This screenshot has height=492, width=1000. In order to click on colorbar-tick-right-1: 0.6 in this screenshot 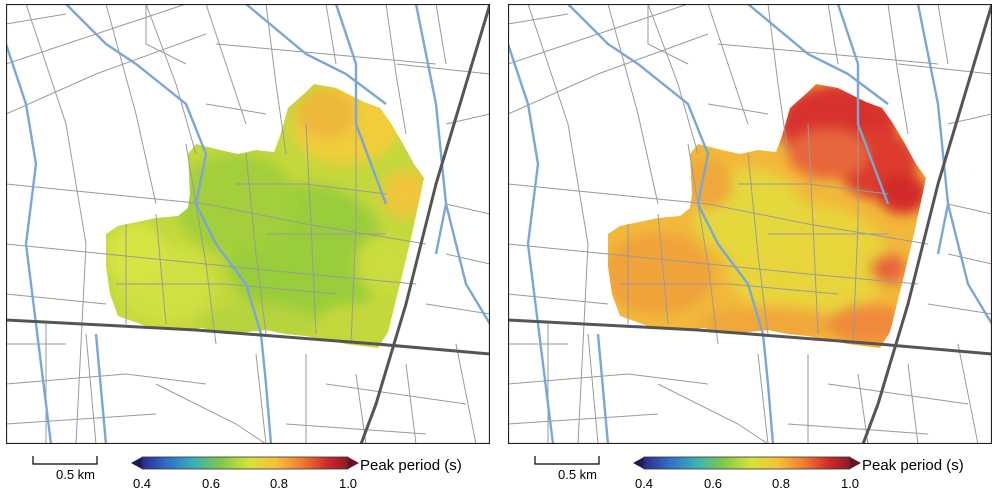, I will do `click(713, 483)`.